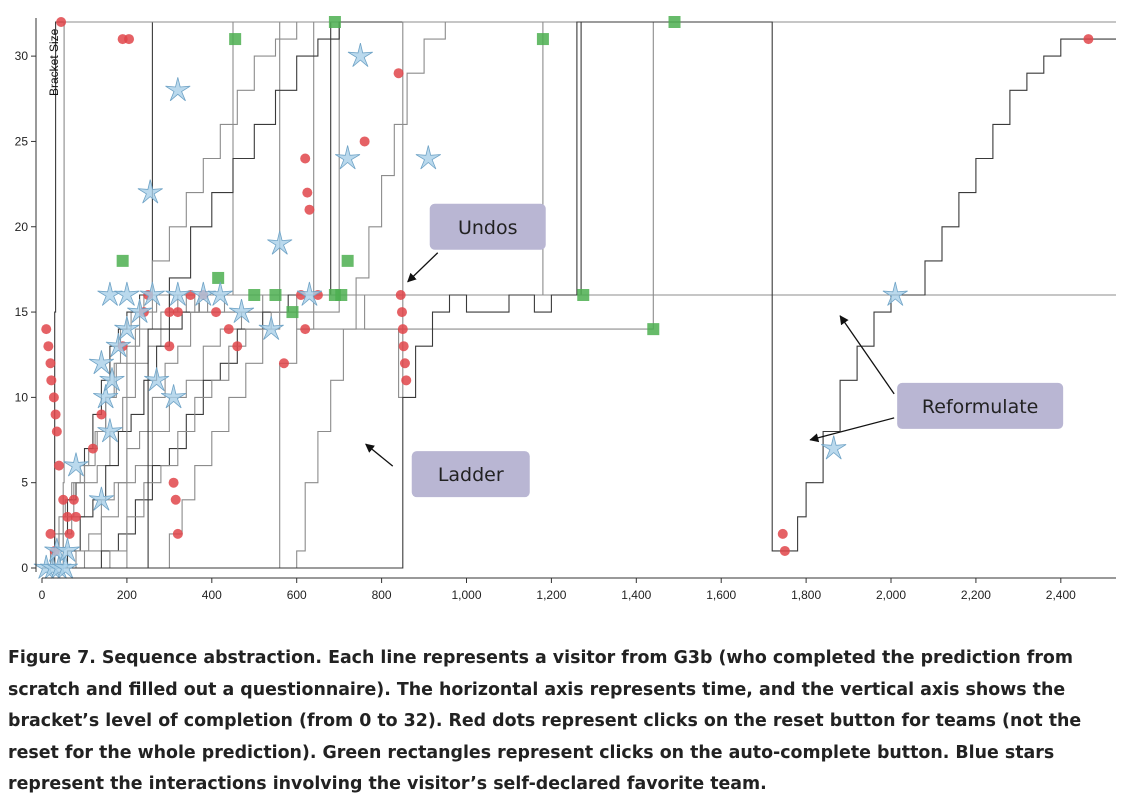 Image resolution: width=1137 pixels, height=804 pixels. Describe the element at coordinates (42, 595) in the screenshot. I see `x-tick-label: 0` at that location.